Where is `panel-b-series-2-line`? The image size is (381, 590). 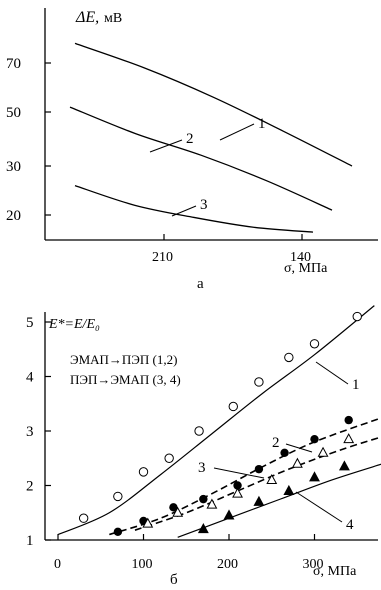
panel-b-series-2-line is located at coordinates (245, 476).